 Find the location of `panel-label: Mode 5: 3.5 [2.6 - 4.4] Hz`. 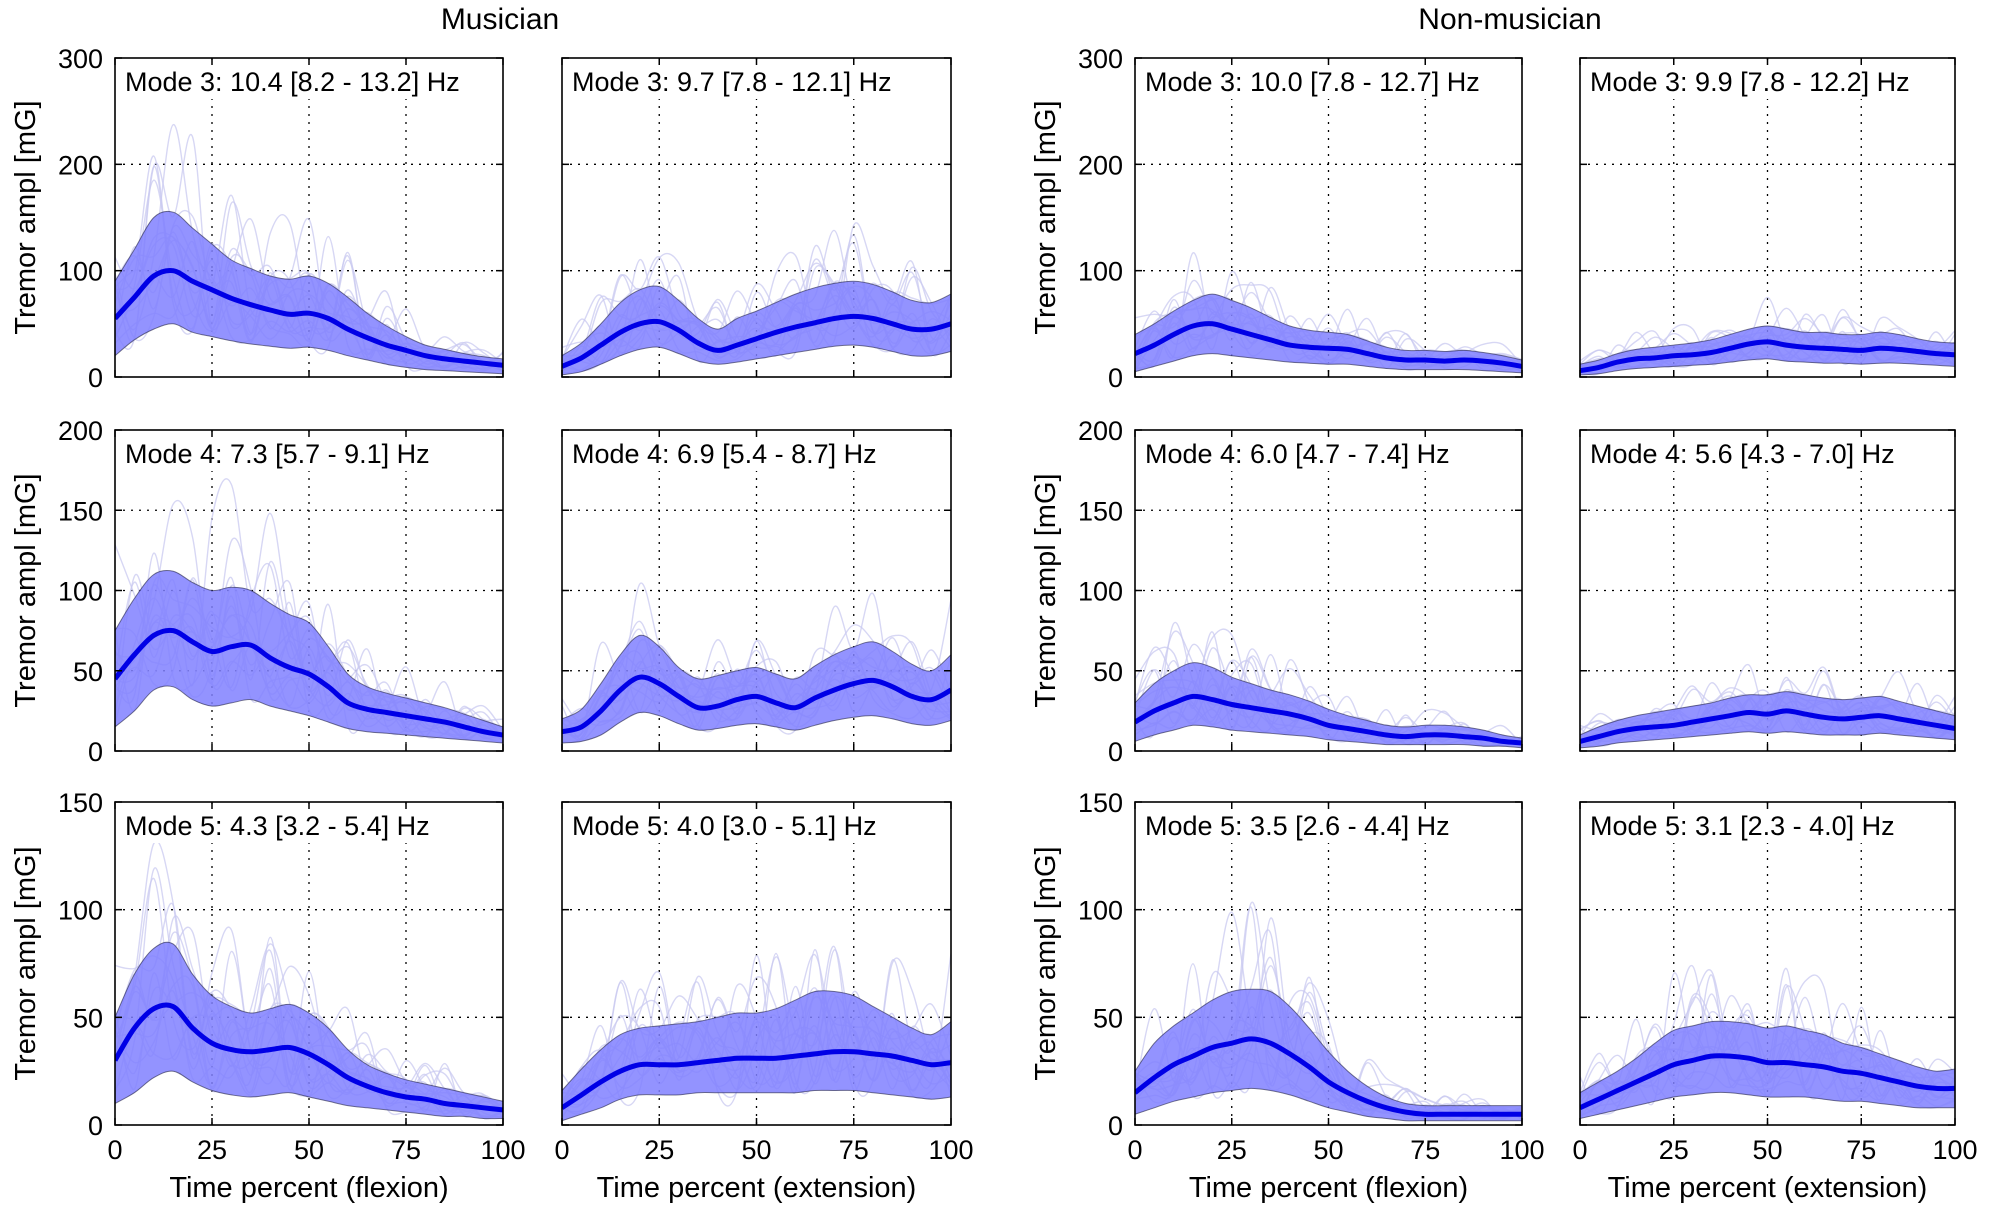

panel-label: Mode 5: 3.5 [2.6 - 4.4] Hz is located at coordinates (1297, 826).